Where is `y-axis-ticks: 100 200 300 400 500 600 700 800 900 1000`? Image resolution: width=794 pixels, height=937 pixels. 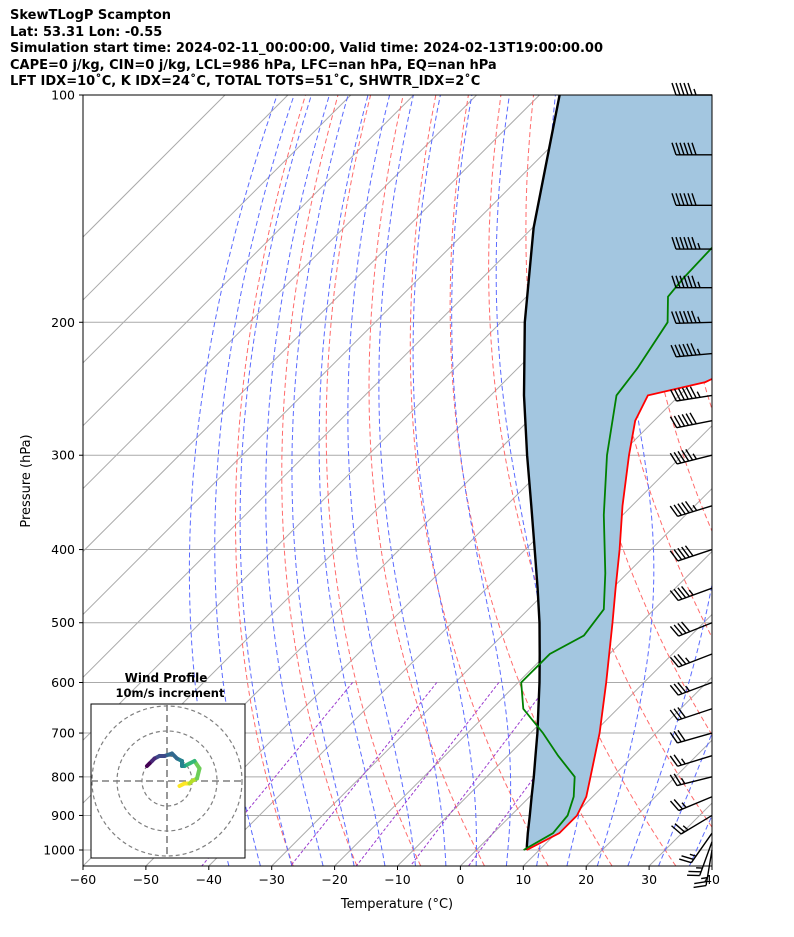
y-axis-ticks: 100 200 300 400 500 600 700 800 900 1000 is located at coordinates (63, 473).